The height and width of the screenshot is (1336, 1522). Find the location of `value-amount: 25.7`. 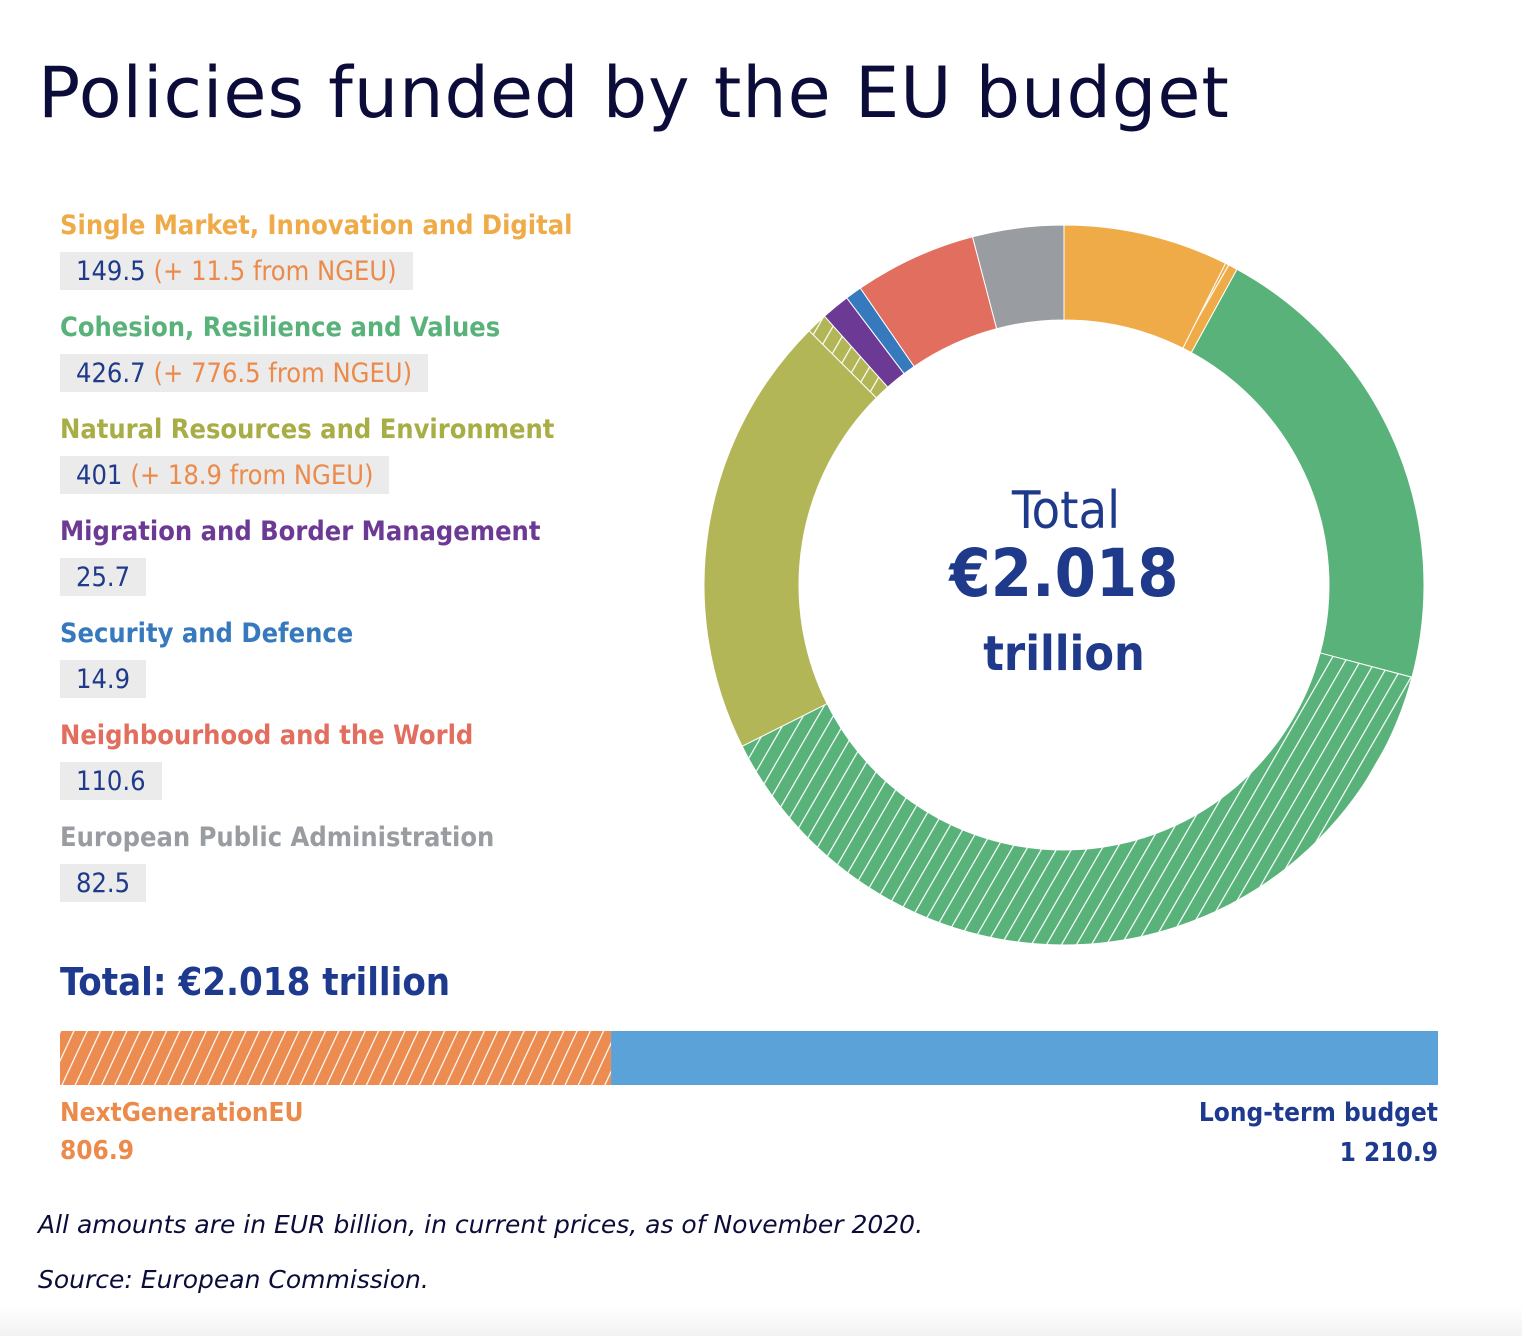

value-amount: 25.7 is located at coordinates (103, 577).